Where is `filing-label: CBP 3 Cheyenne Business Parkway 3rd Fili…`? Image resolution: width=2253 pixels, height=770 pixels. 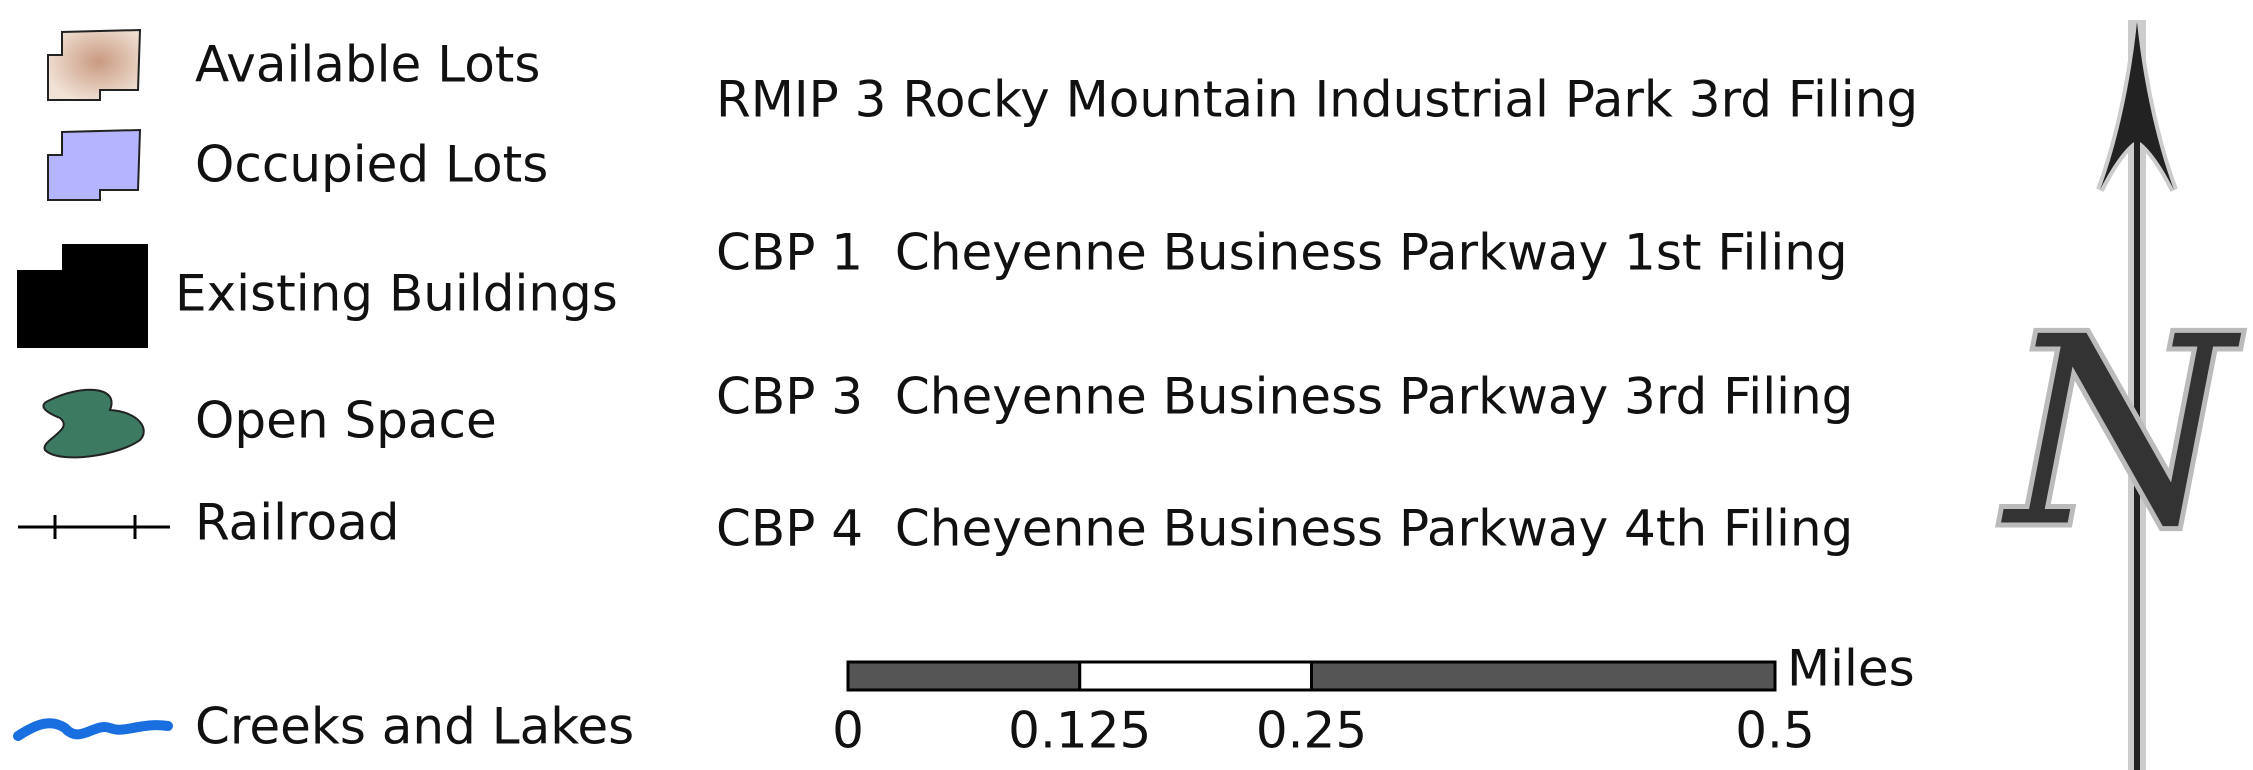 filing-label: CBP 3 Cheyenne Business Parkway 3rd Fili… is located at coordinates (1284, 397).